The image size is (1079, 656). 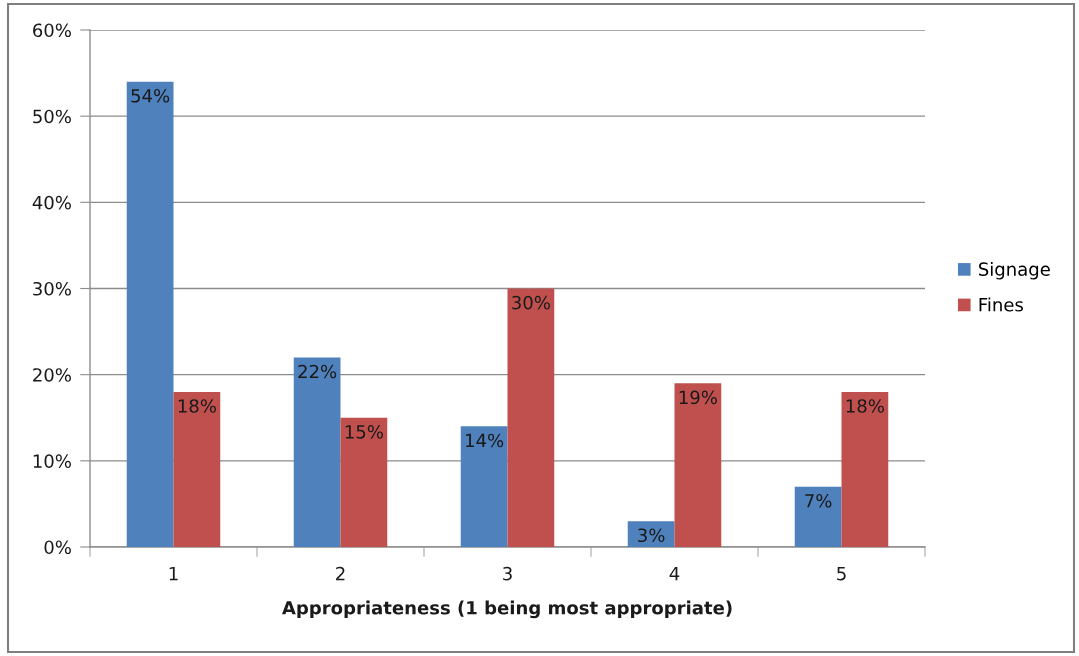 I want to click on data-label: 3%, so click(x=651, y=535).